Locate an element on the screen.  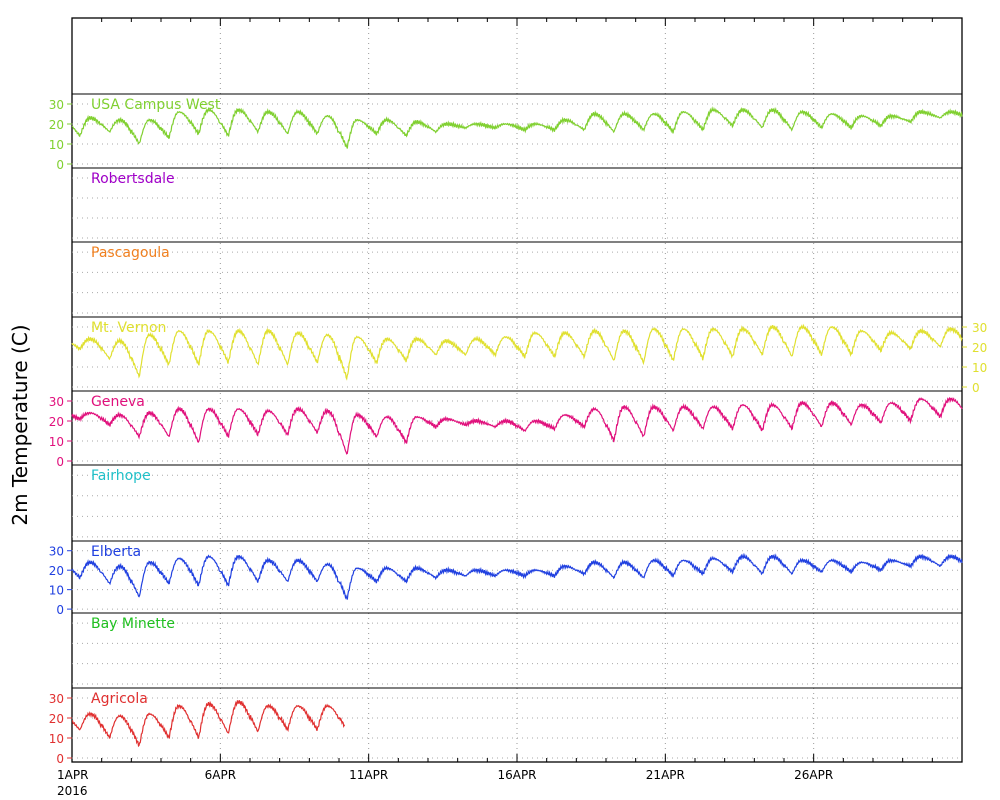
station-label: Elberta is located at coordinates (116, 552).